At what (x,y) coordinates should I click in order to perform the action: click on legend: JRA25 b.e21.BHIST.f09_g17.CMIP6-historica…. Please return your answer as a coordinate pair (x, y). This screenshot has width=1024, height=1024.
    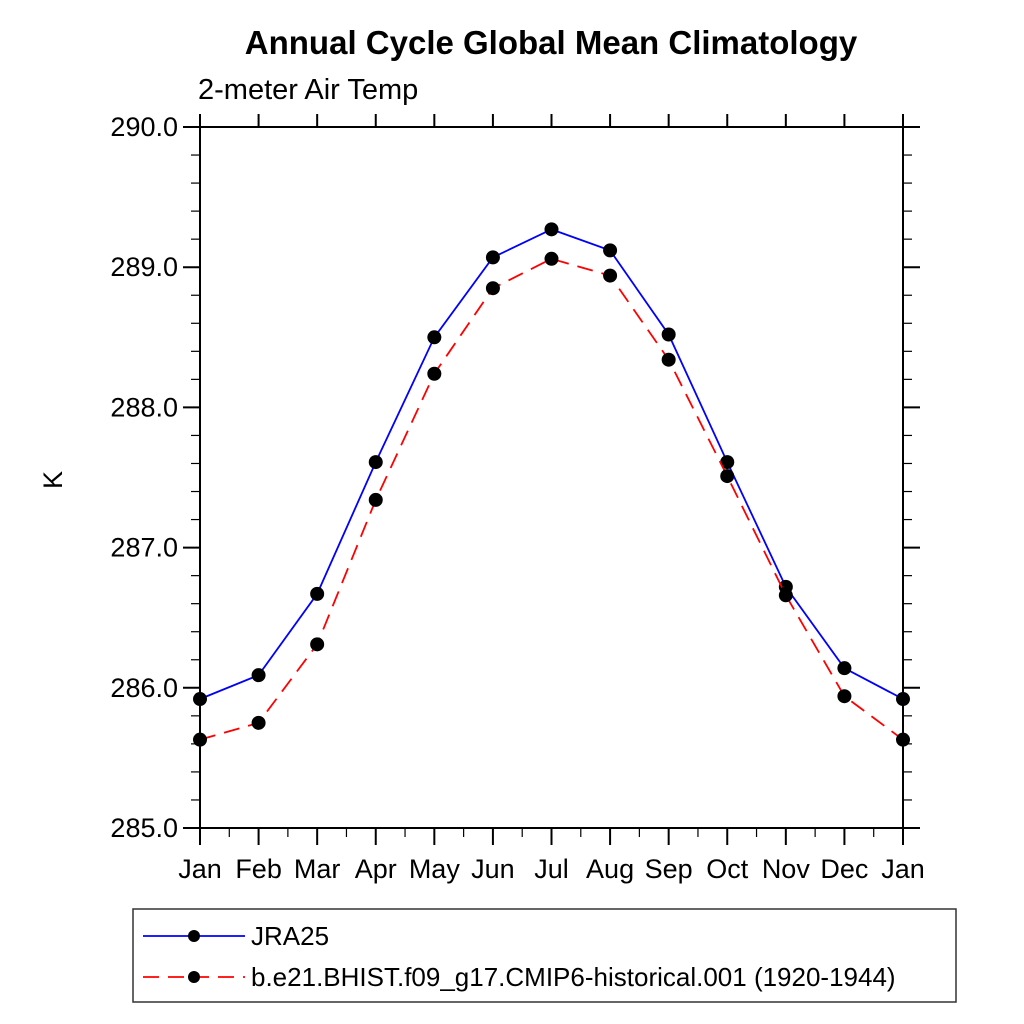
    Looking at the image, I should click on (544, 955).